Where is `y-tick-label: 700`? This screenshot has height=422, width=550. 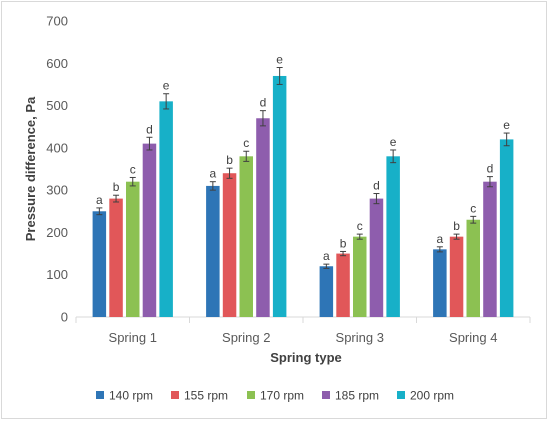
y-tick-label: 700 is located at coordinates (57, 21).